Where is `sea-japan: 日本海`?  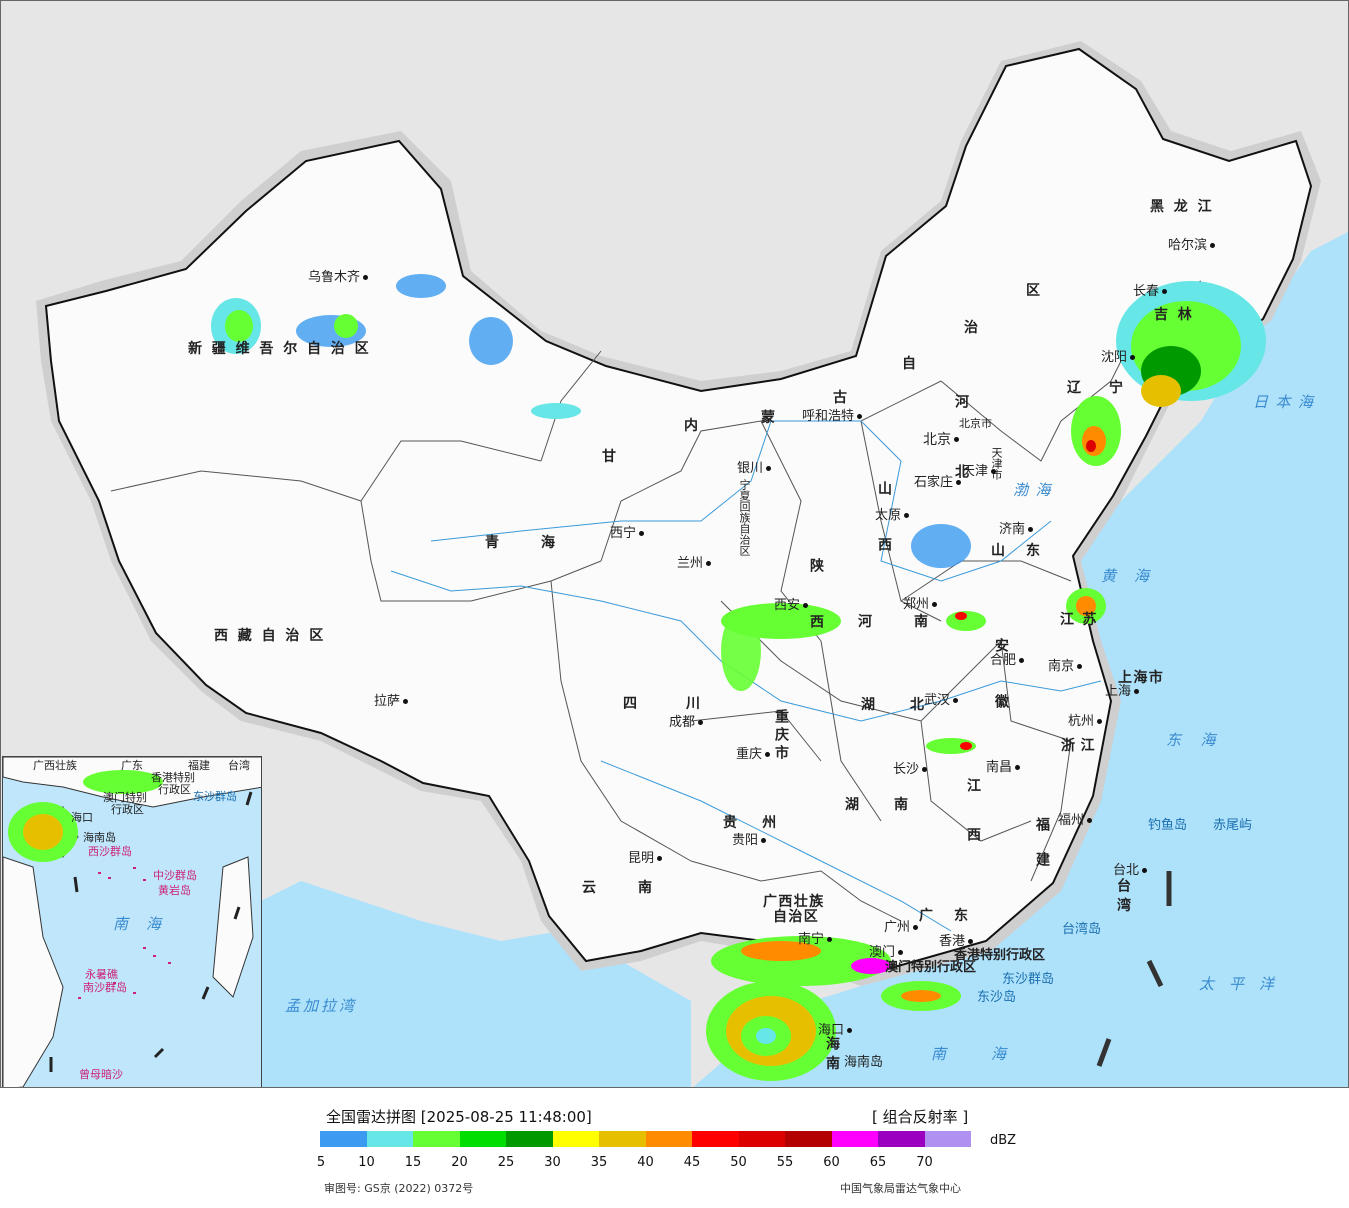
sea-japan: 日本海 is located at coordinates (1287, 402).